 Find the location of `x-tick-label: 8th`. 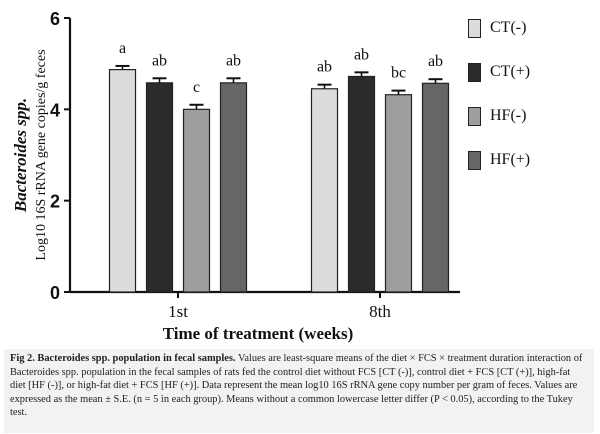

x-tick-label: 8th is located at coordinates (380, 311).